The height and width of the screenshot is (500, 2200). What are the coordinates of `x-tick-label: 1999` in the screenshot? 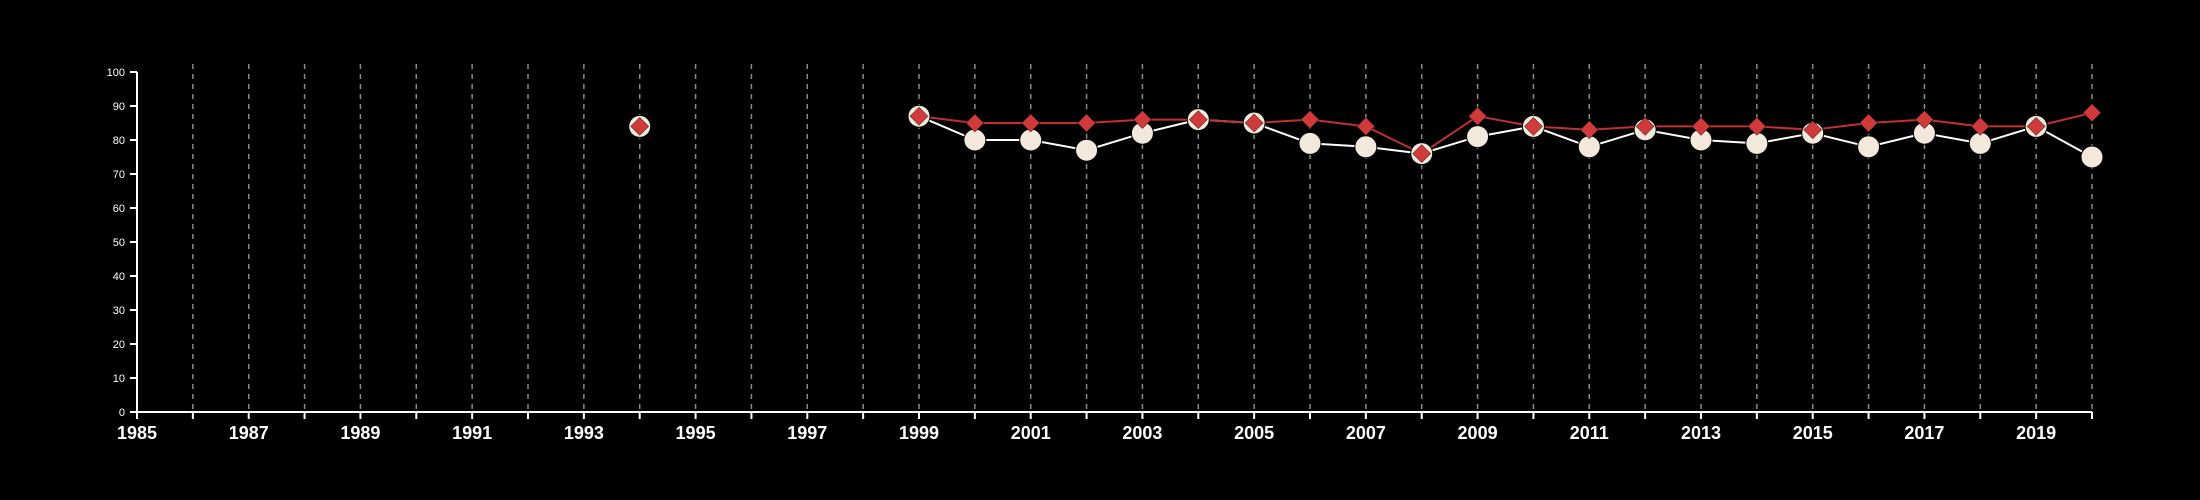 It's located at (919, 433).